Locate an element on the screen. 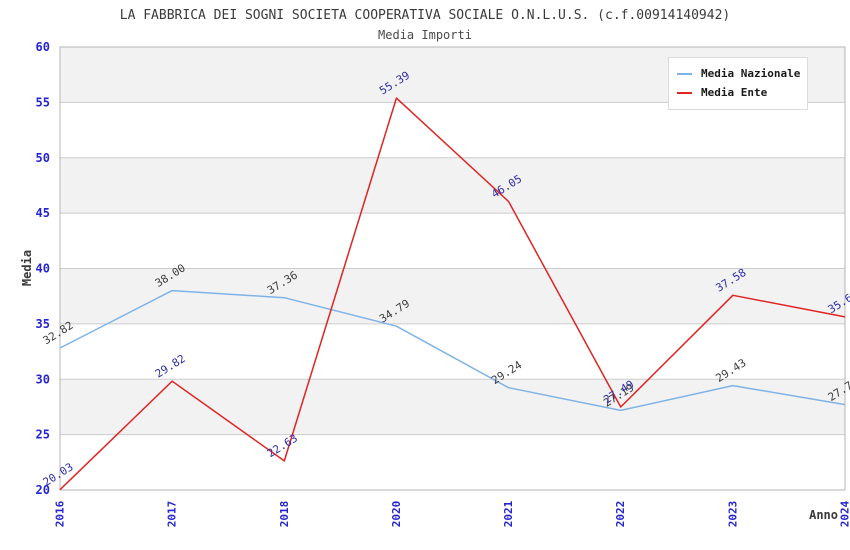 Image resolution: width=850 pixels, height=550 pixels. y-axis-title: Media is located at coordinates (27, 268).